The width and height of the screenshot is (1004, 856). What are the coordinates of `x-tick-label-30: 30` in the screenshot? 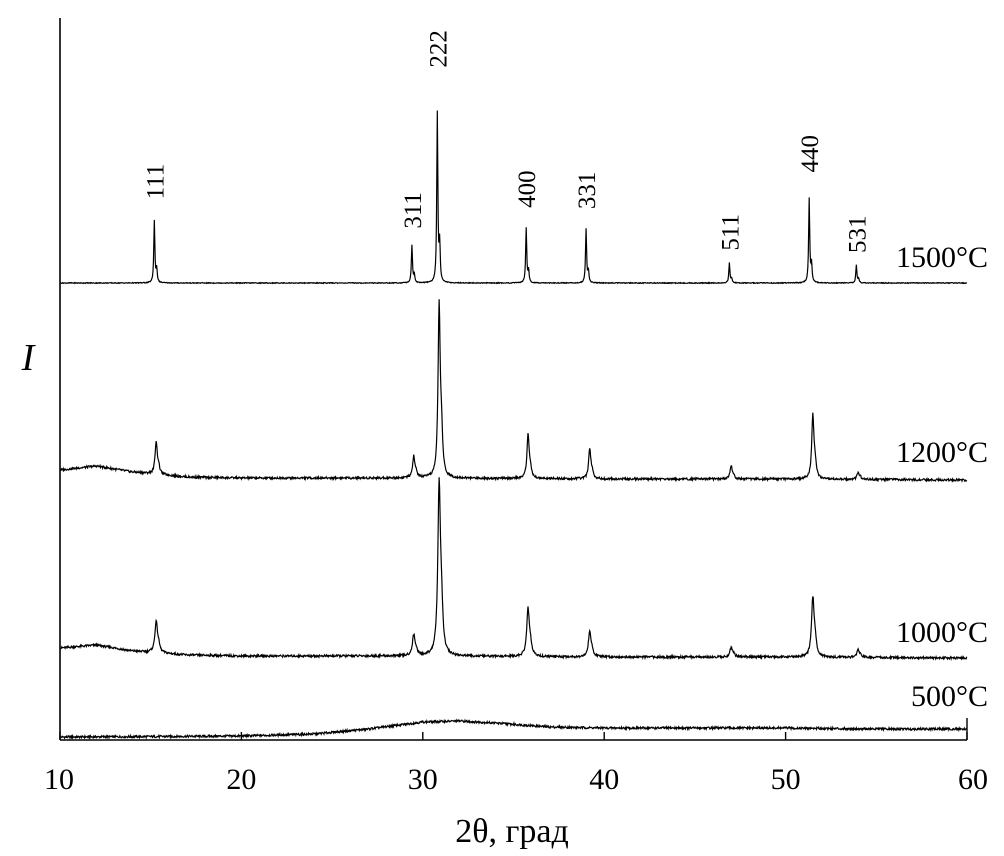 It's located at (423, 779).